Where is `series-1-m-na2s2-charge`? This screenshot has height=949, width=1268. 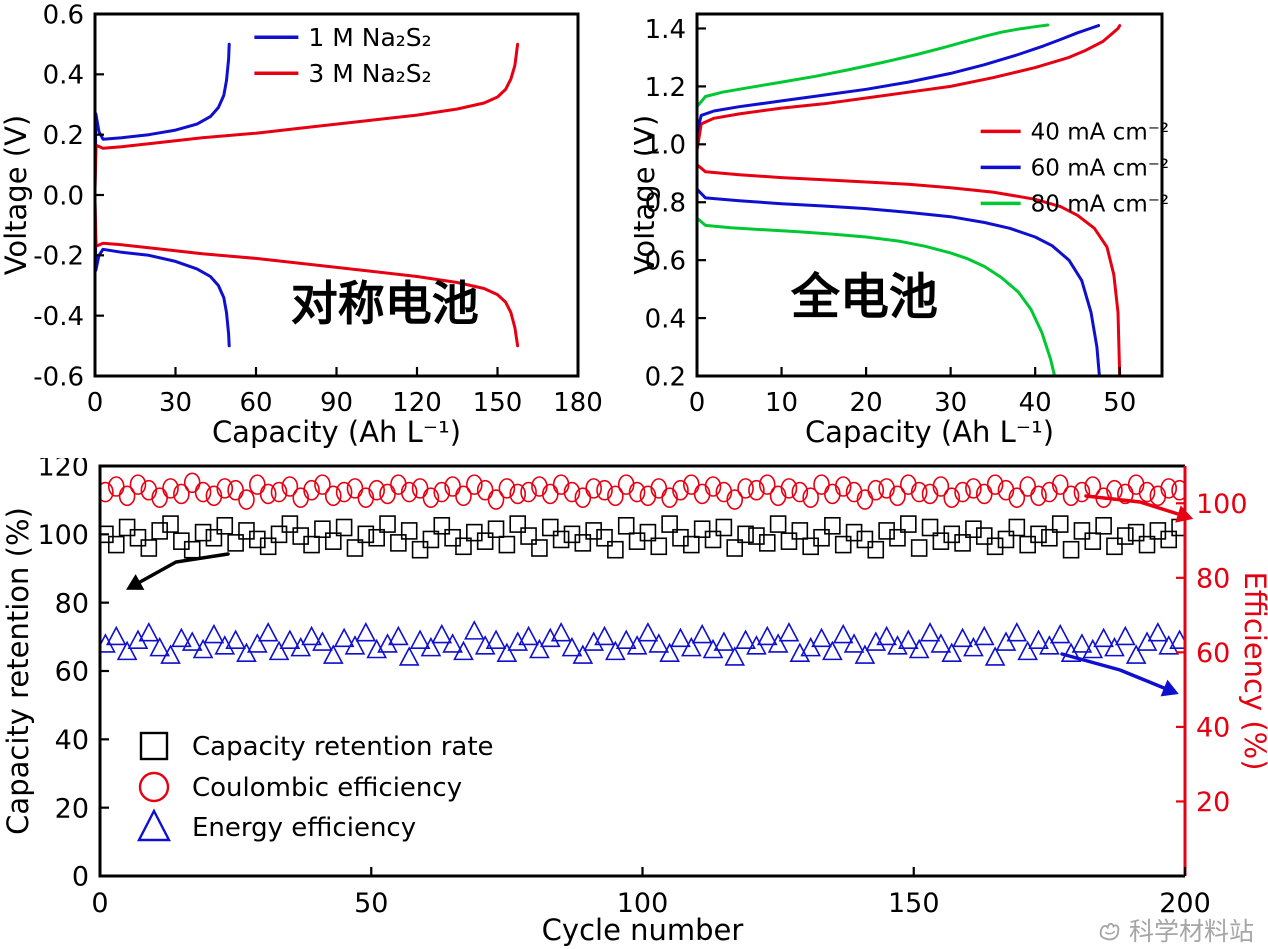
series-1-m-na2s2-charge is located at coordinates (163, 116).